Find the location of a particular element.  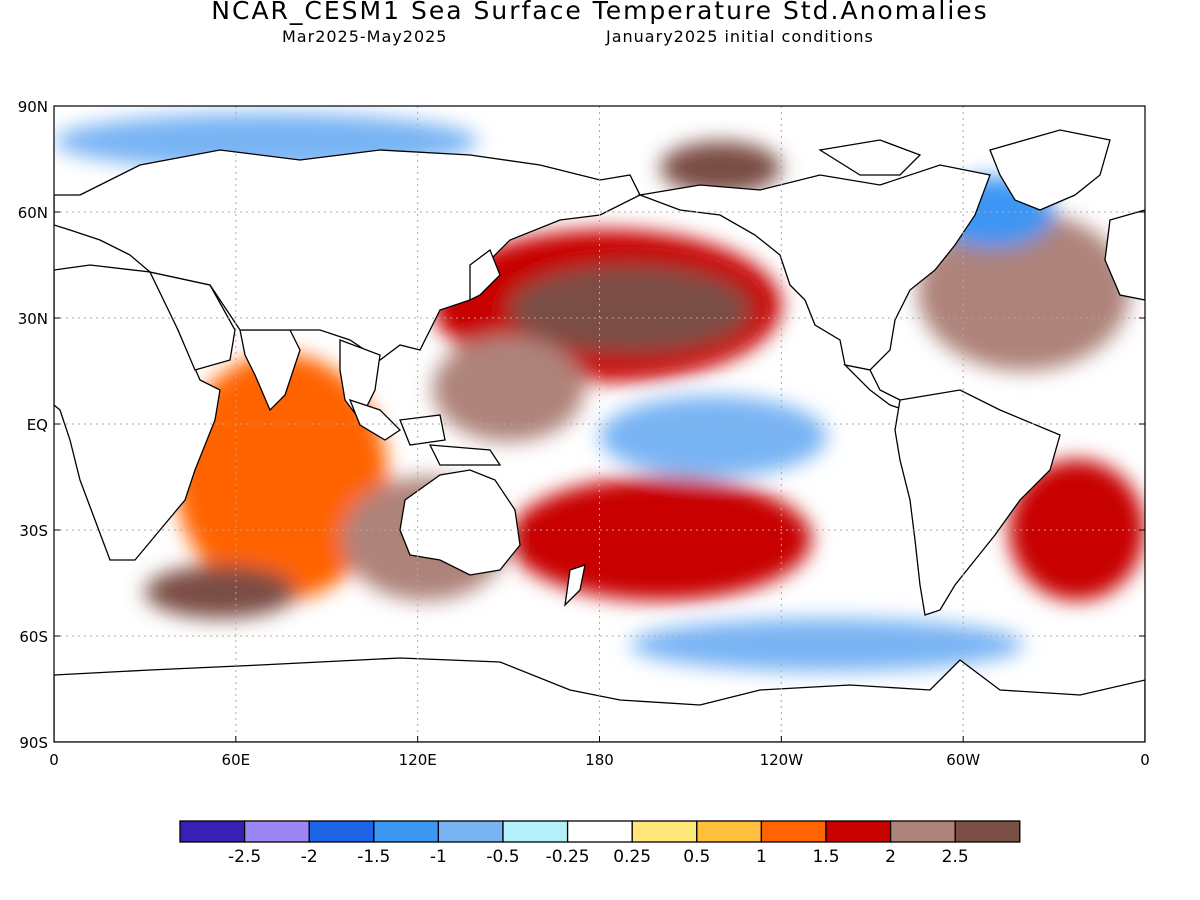

indonesia-islands is located at coordinates (425, 432).